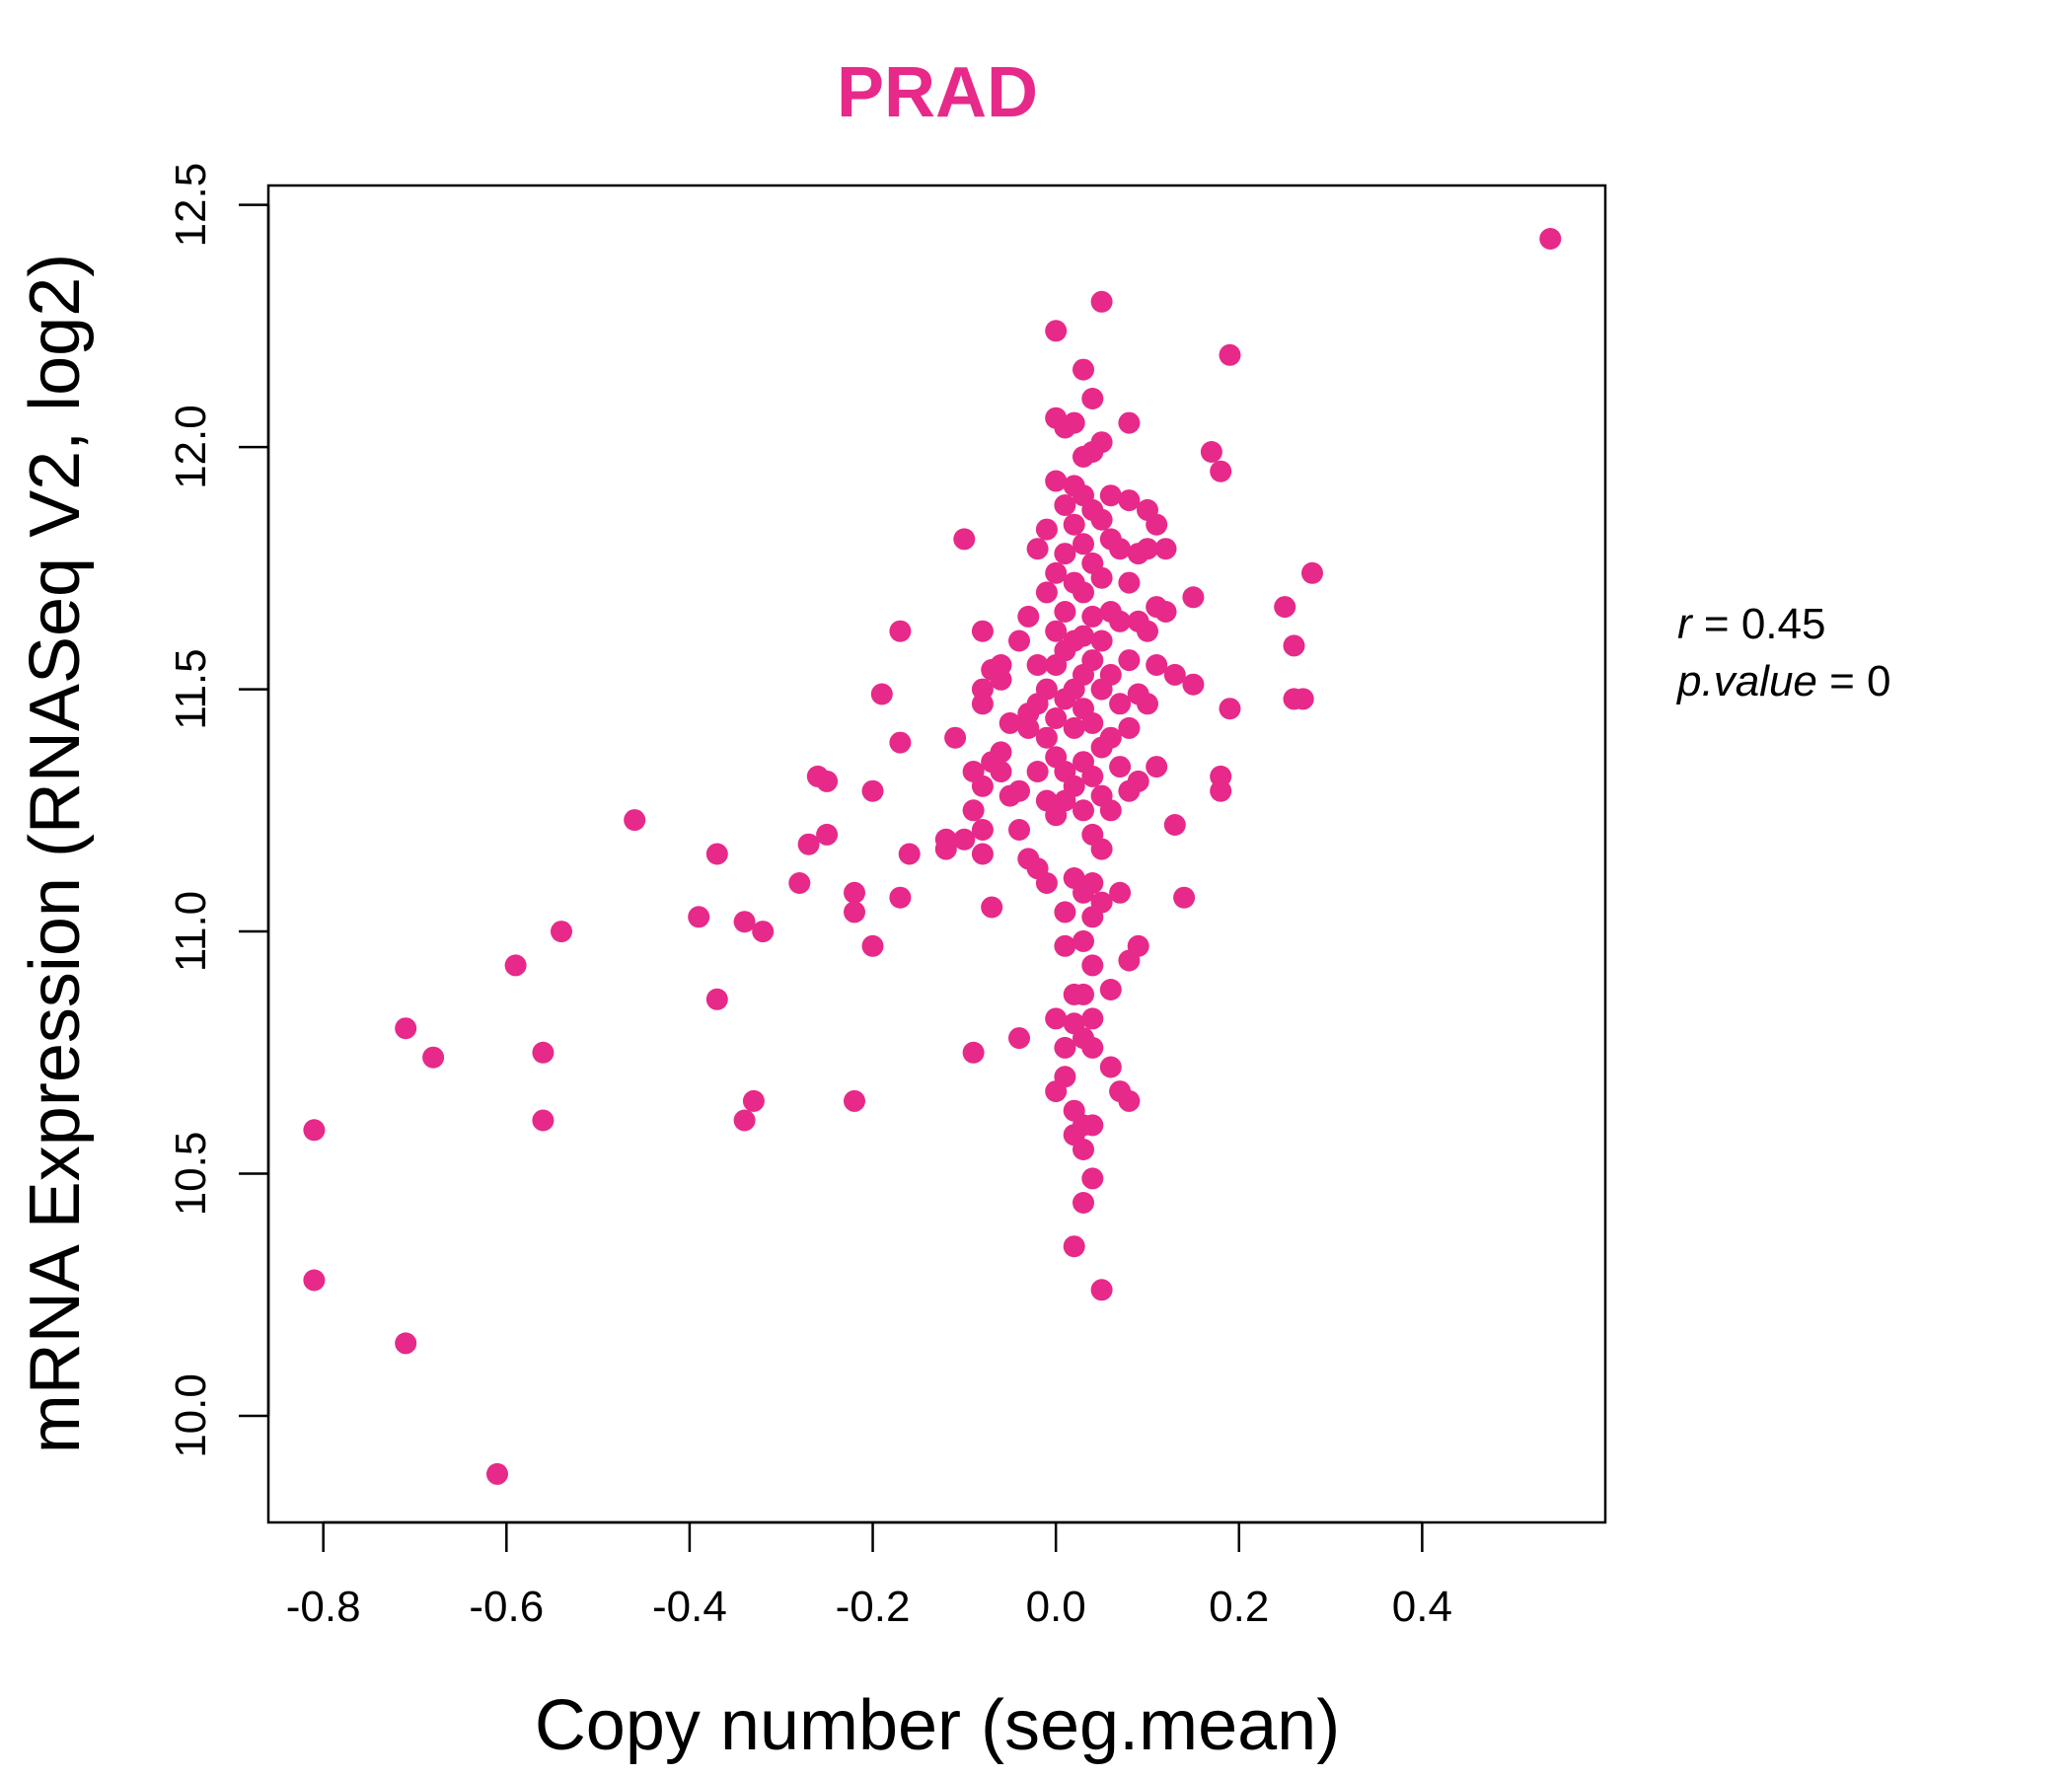  Describe the element at coordinates (1842, 681) in the screenshot. I see `p-equals: =` at that location.